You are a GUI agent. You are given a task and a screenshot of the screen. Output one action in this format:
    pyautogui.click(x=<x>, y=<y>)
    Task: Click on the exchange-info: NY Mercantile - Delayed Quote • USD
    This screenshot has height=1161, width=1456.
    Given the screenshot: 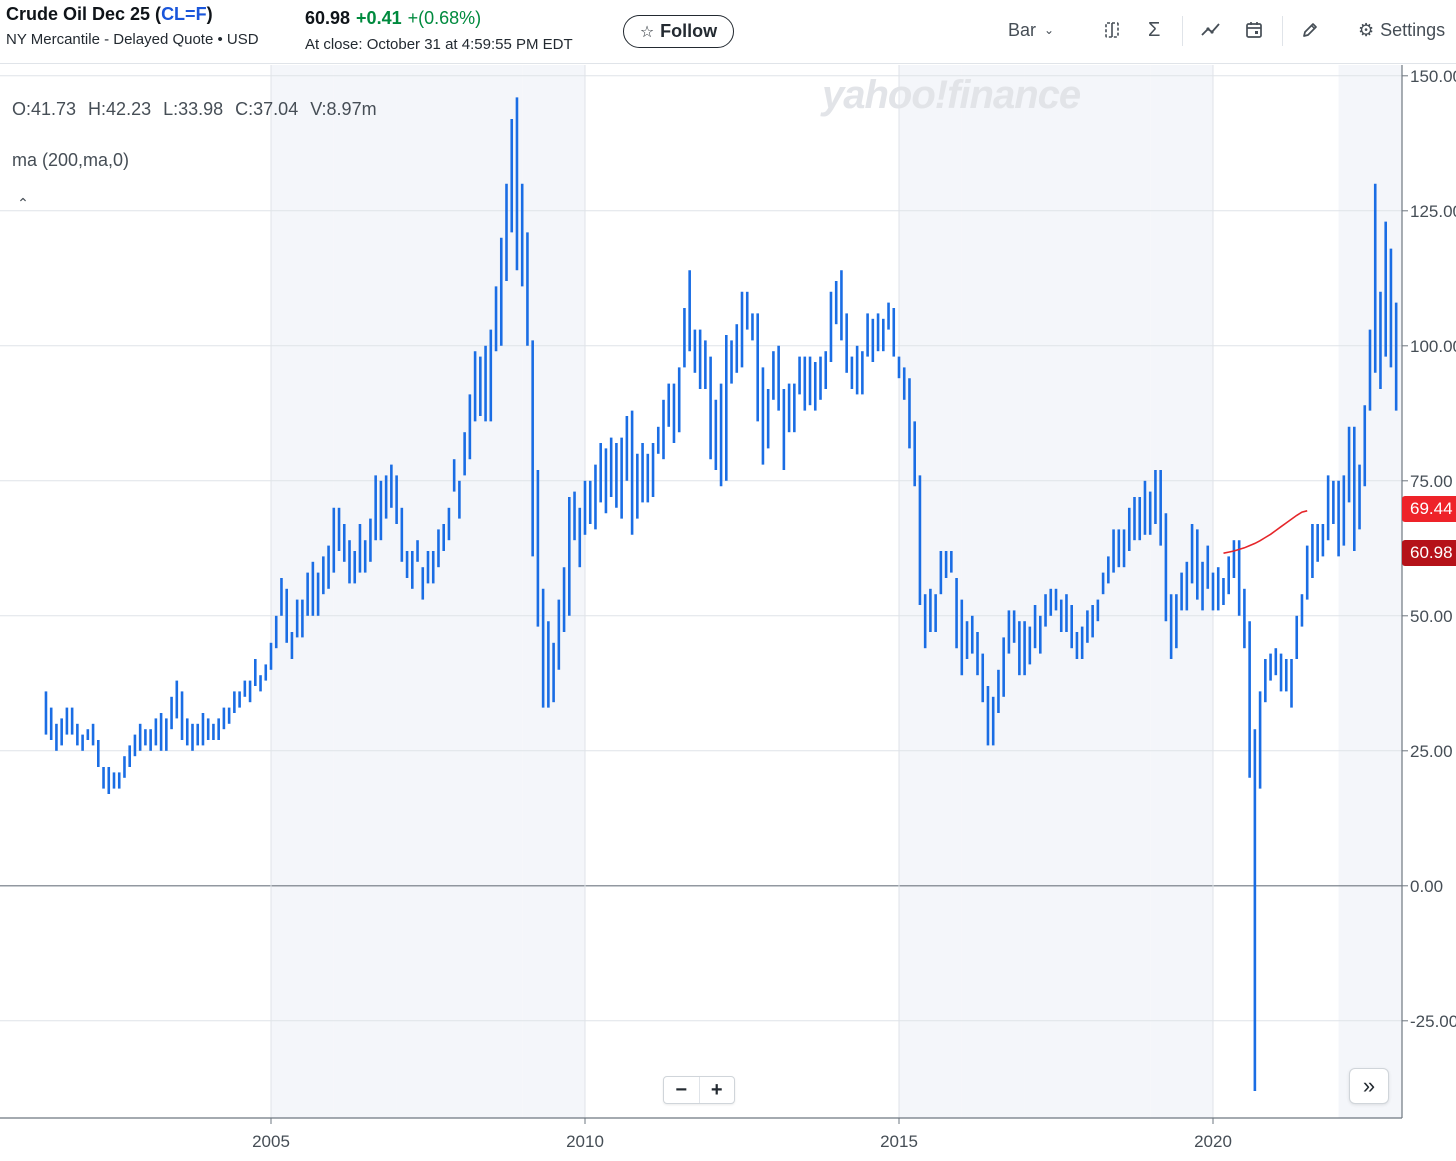 What is the action you would take?
    pyautogui.click(x=132, y=39)
    